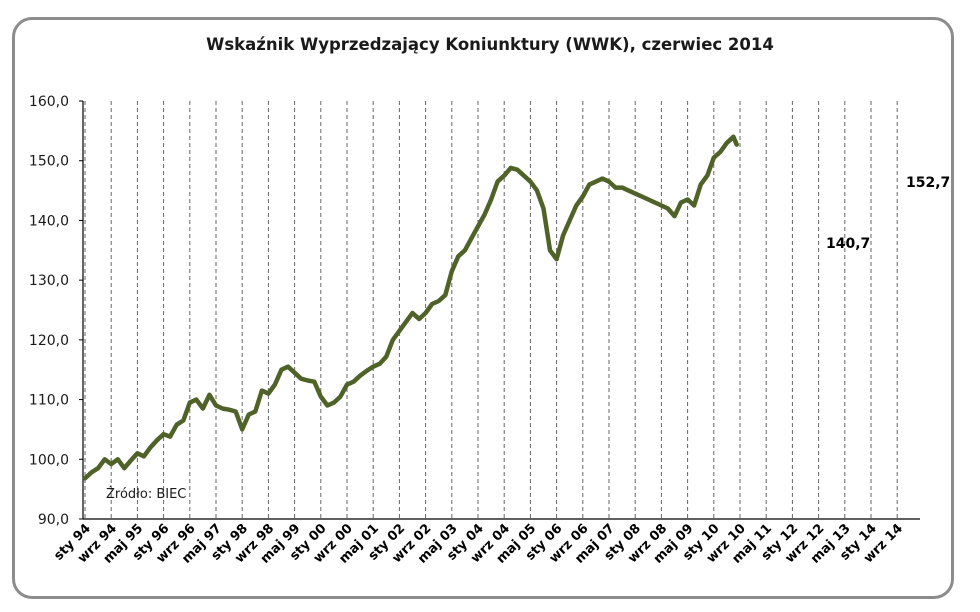  Describe the element at coordinates (49, 221) in the screenshot. I see `y-tick-label: 140,0` at that location.